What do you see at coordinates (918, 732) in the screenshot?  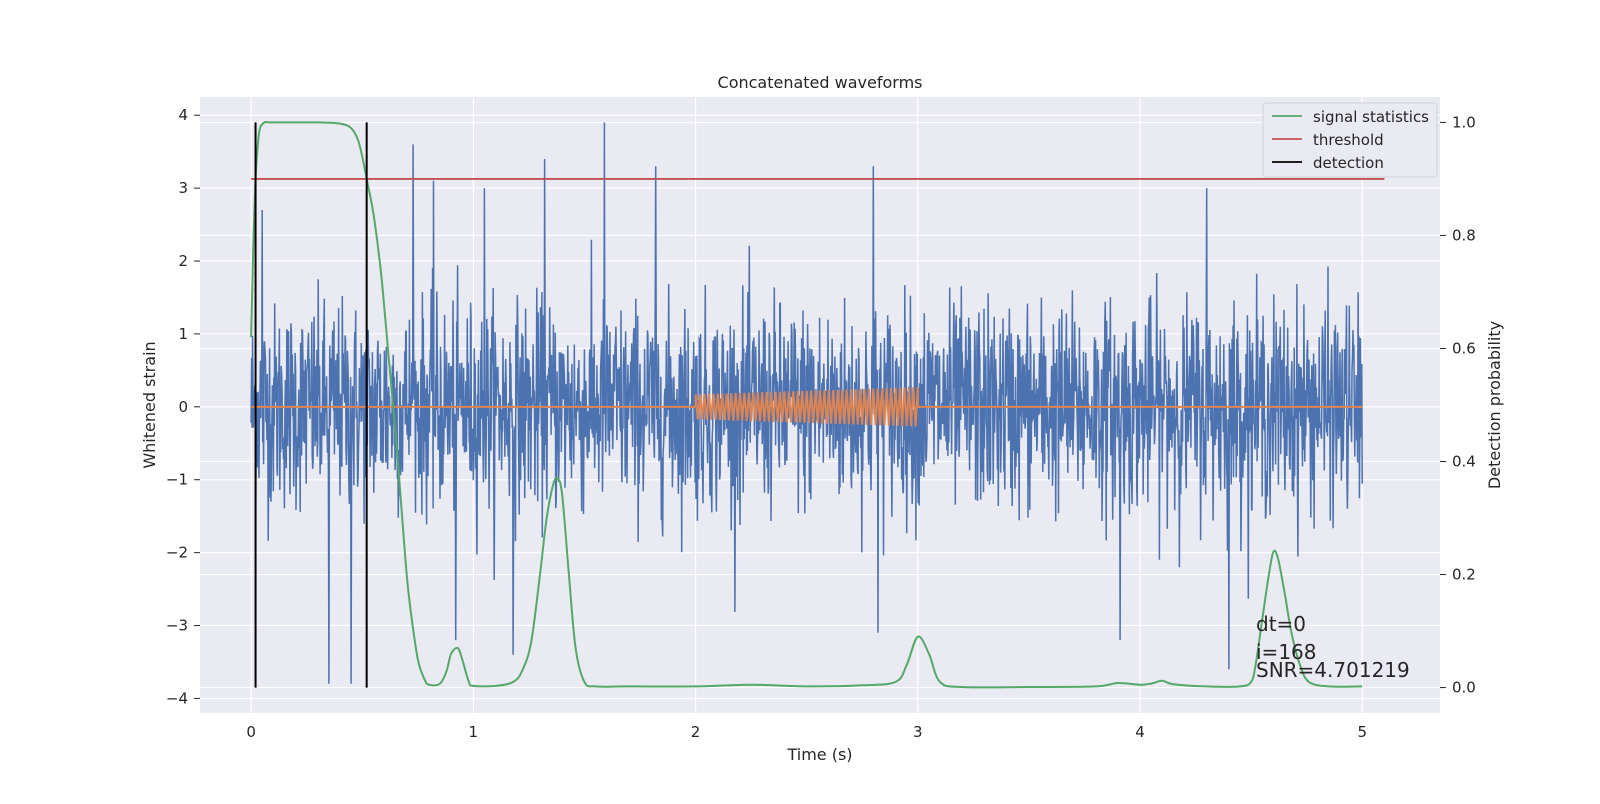 I see `x-tick-label: 3` at bounding box center [918, 732].